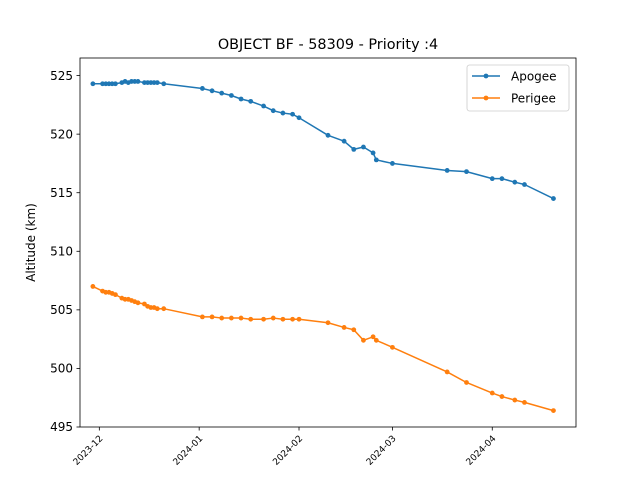 This screenshot has height=484, width=640. Describe the element at coordinates (486, 76) in the screenshot. I see `legend-marker-apogee` at that location.